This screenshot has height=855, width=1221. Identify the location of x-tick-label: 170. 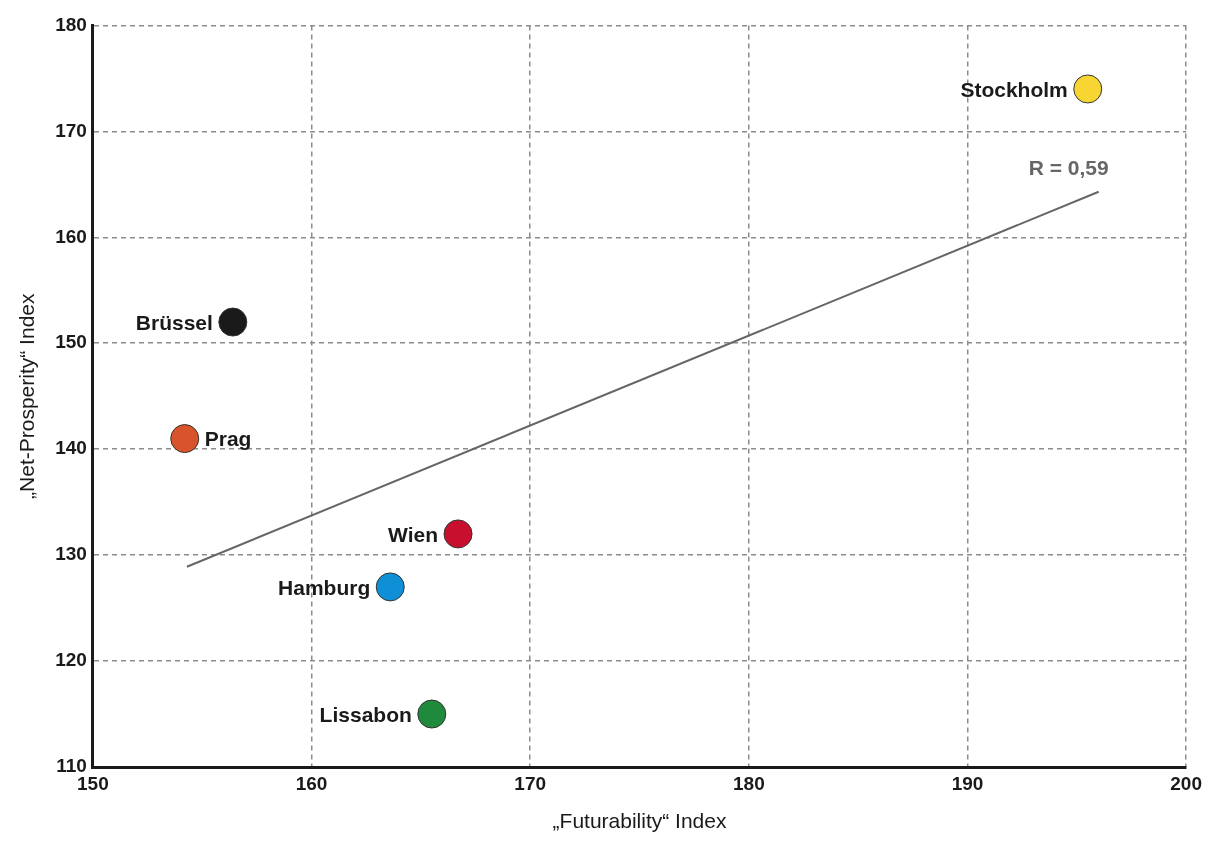
(530, 783).